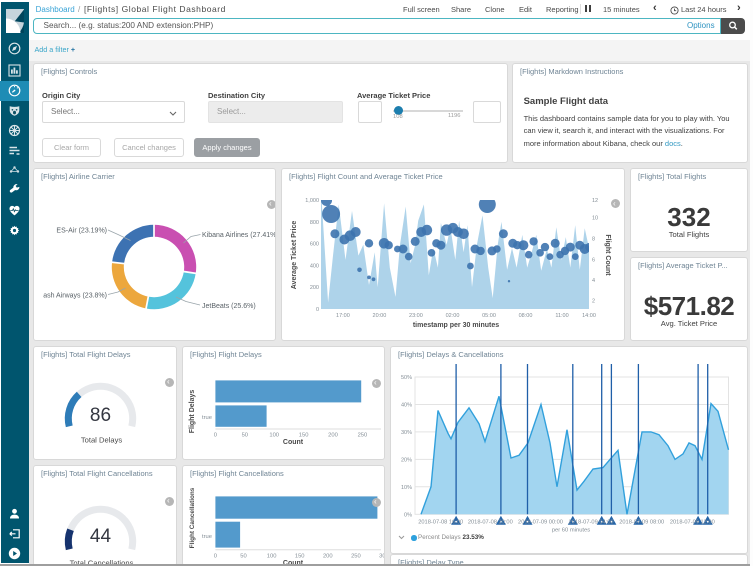  What do you see at coordinates (692, 523) in the screenshot?
I see `svg-text: 2018-07-09 12:00` at bounding box center [692, 523].